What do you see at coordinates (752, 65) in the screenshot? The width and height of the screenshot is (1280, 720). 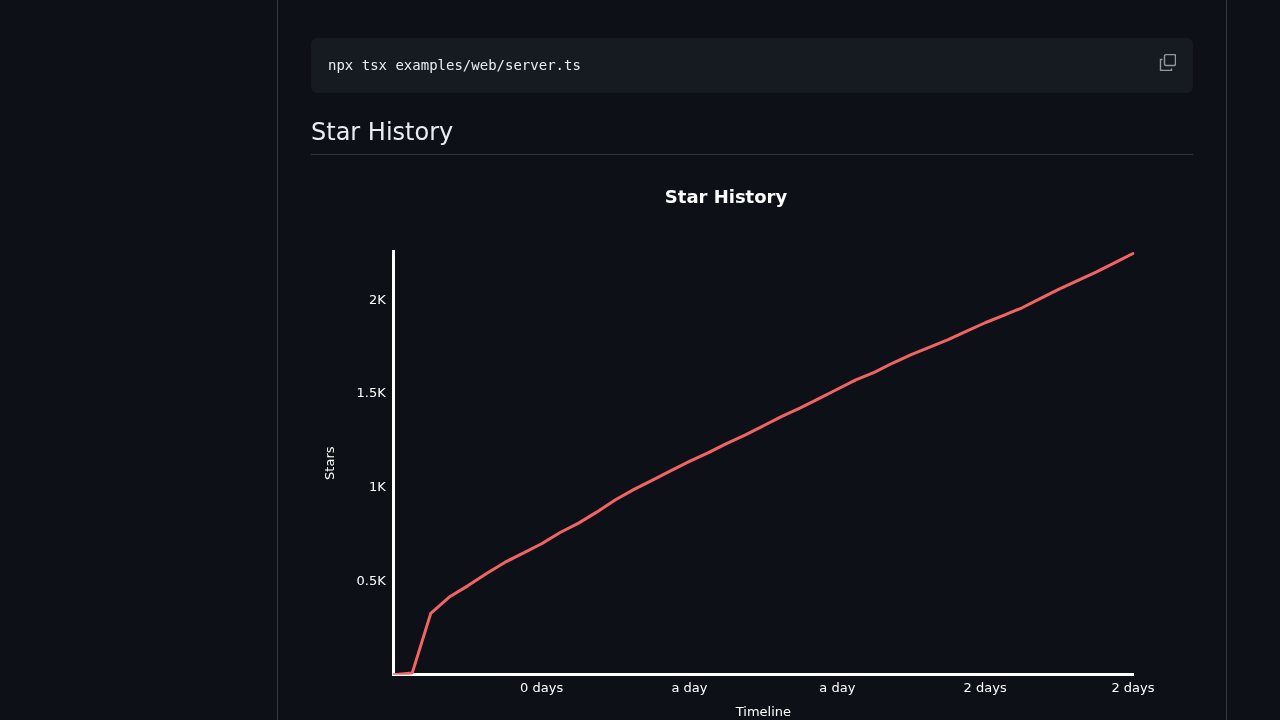 I see `text: npx tsx examples/web/server.ts` at bounding box center [752, 65].